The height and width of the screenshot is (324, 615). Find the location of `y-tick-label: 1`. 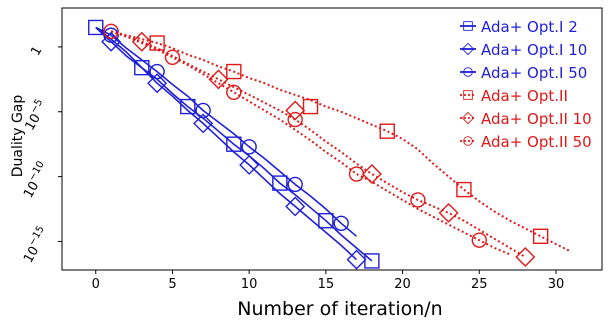

y-tick-label: 1 is located at coordinates (36, 51).